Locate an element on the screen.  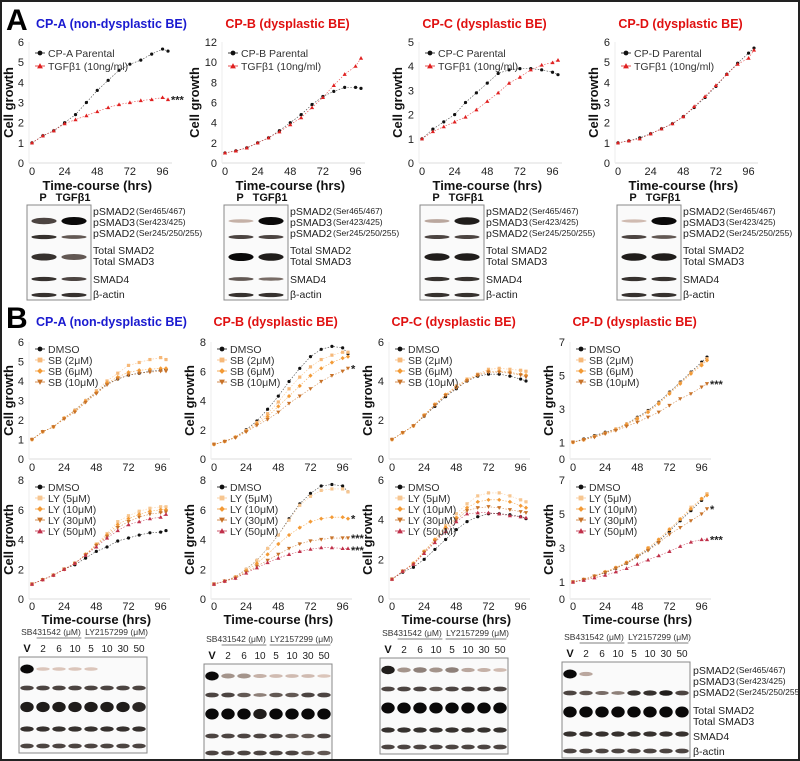
legend-label: LY (5μM) is located at coordinates (251, 499).